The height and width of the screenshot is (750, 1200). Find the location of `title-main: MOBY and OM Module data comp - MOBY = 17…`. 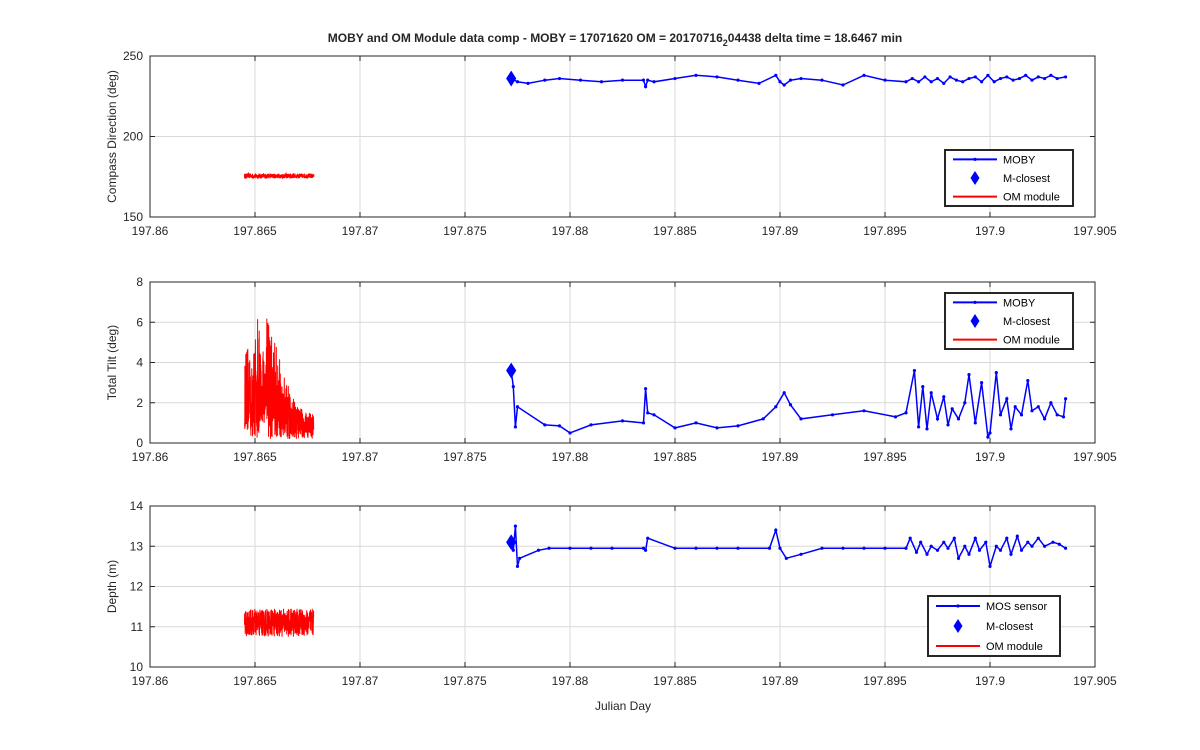

title-main: MOBY and OM Module data comp - MOBY = 17… is located at coordinates (525, 38).